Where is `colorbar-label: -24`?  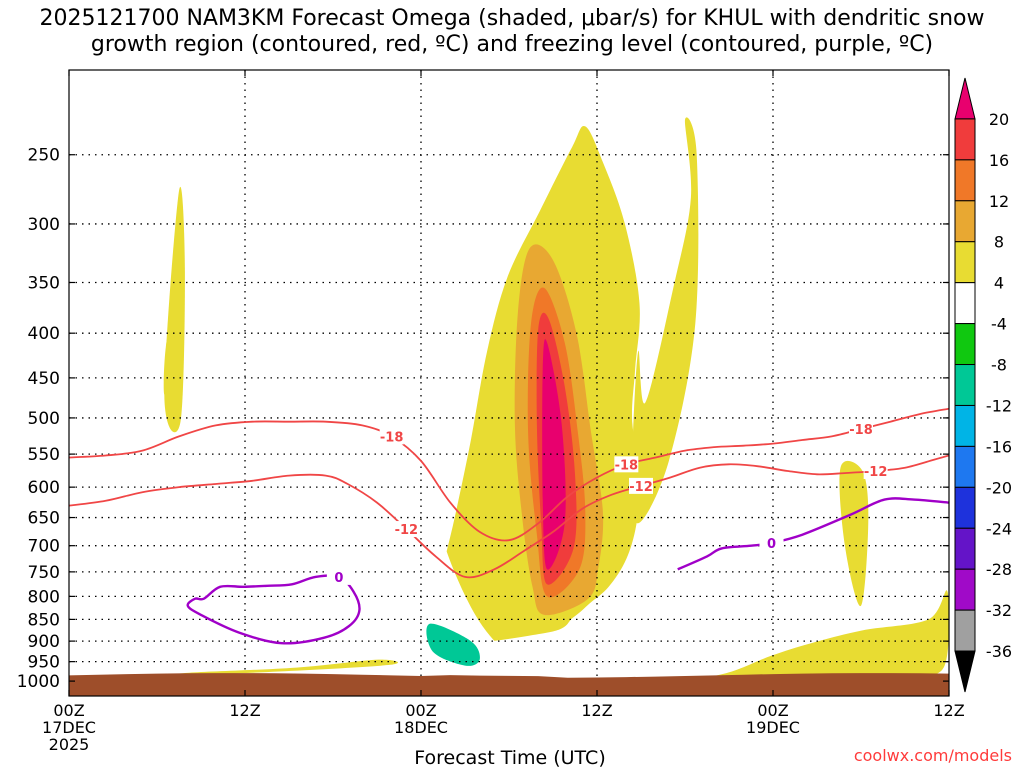
colorbar-label: -24 is located at coordinates (999, 528).